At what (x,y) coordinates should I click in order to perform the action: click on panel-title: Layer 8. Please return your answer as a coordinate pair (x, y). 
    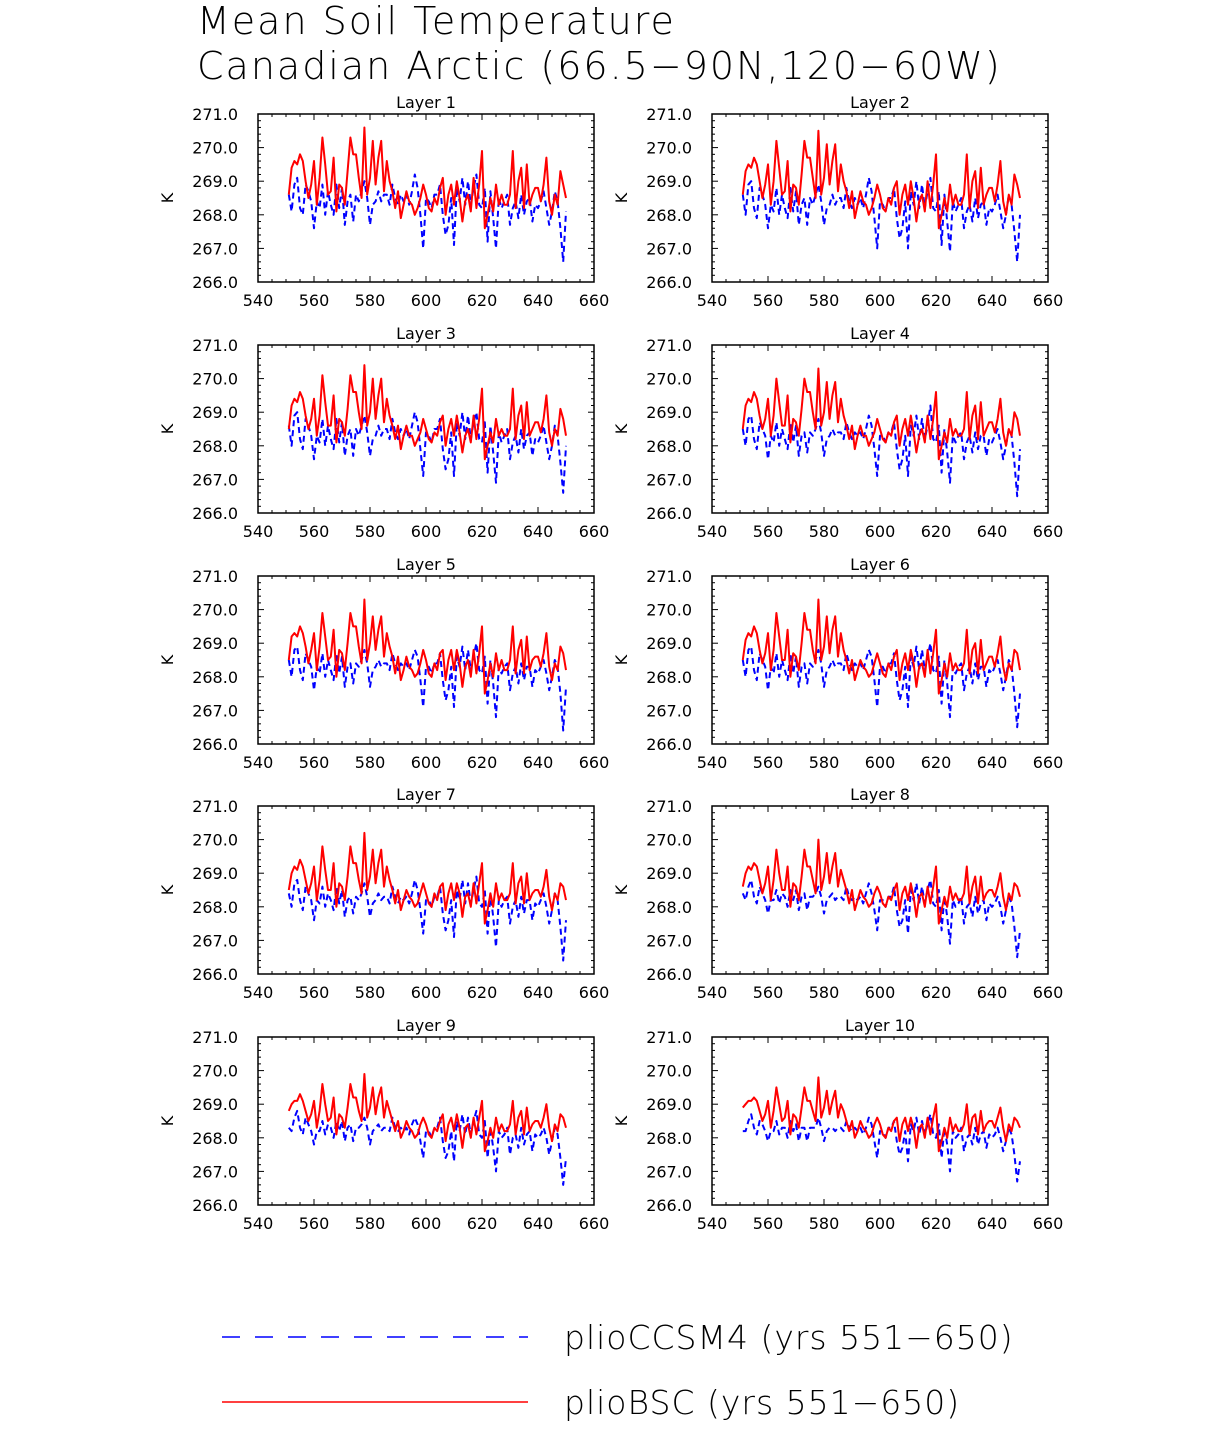
    Looking at the image, I should click on (880, 794).